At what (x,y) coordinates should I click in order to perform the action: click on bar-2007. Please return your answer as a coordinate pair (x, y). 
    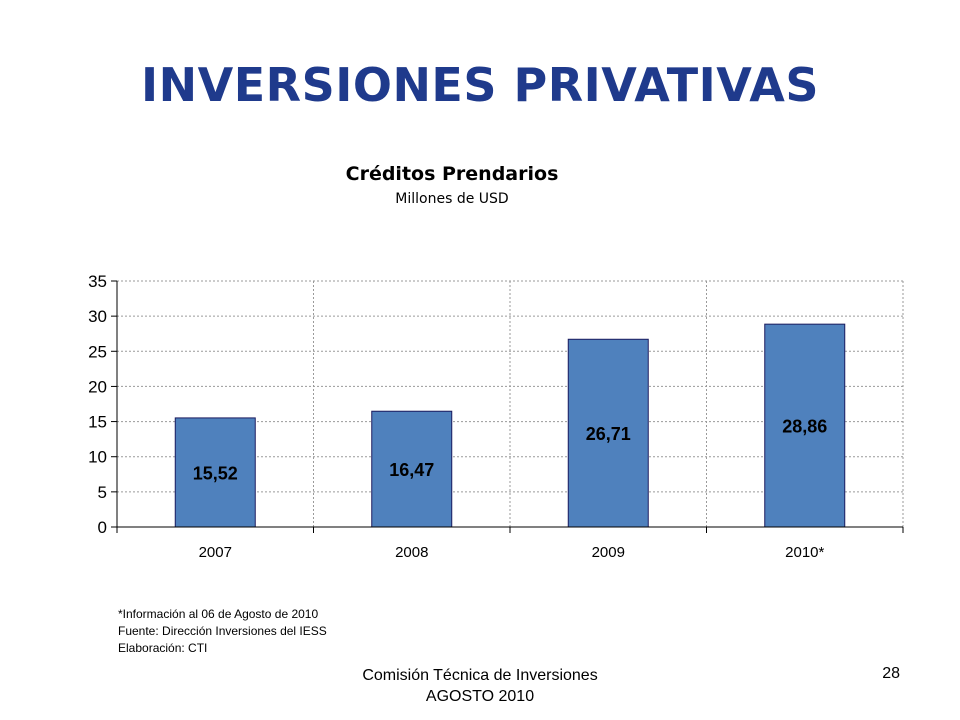
    Looking at the image, I should click on (215, 472).